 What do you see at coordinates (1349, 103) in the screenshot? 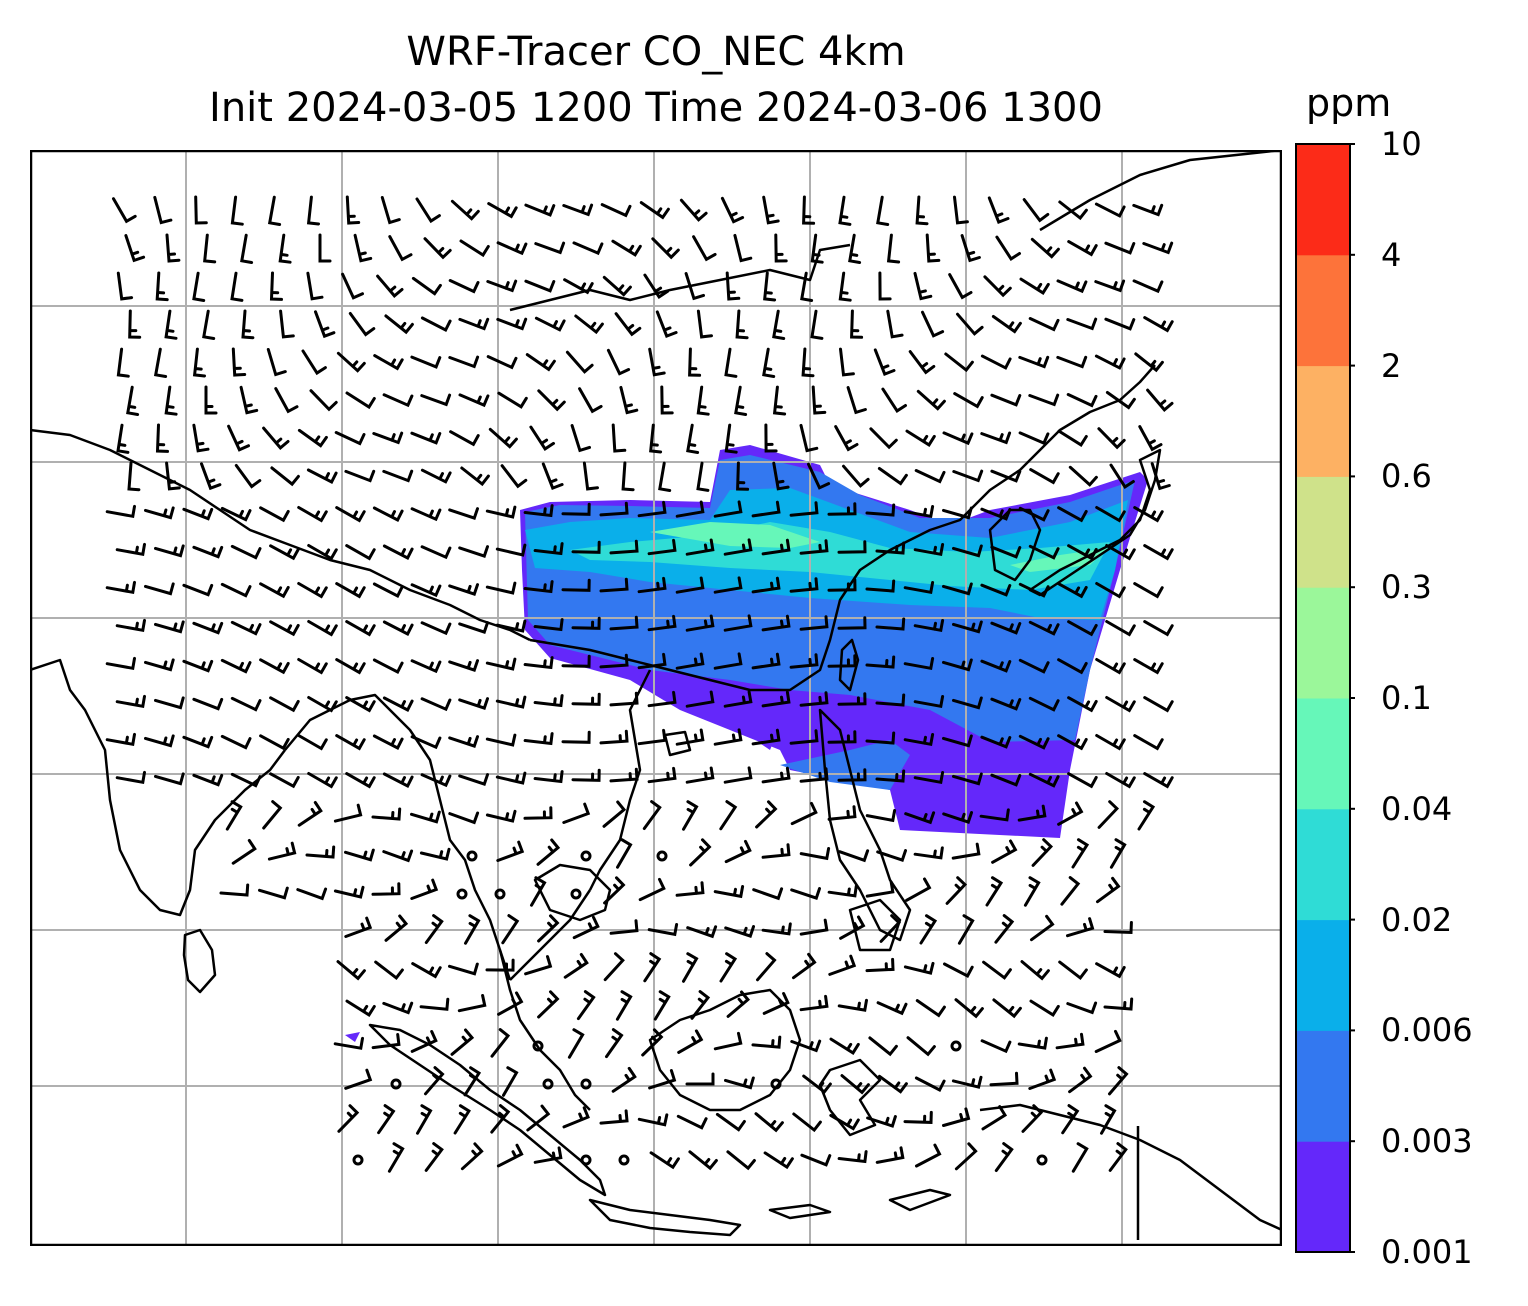
I see `colorbar-unit-label: ppm` at bounding box center [1349, 103].